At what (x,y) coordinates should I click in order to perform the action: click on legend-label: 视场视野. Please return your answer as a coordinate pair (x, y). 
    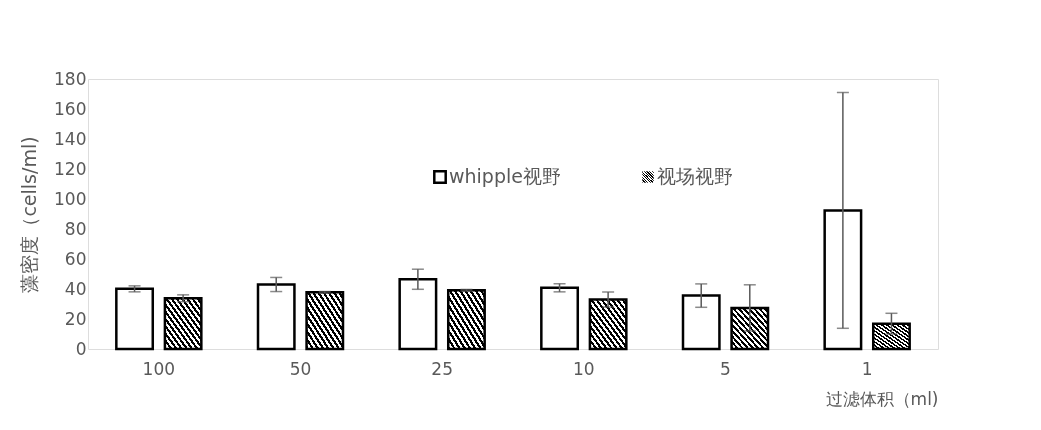
    Looking at the image, I should click on (695, 176).